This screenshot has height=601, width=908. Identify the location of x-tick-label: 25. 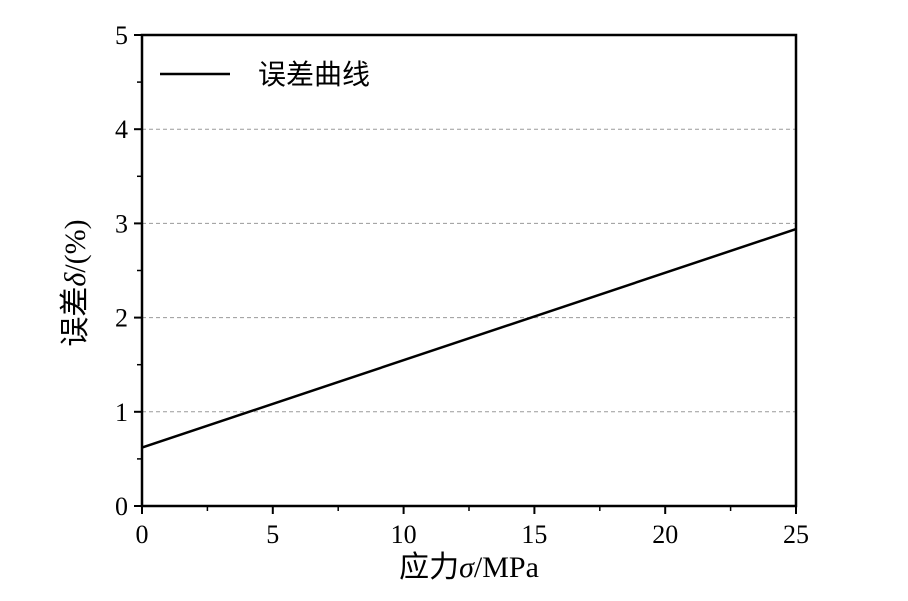
(796, 534).